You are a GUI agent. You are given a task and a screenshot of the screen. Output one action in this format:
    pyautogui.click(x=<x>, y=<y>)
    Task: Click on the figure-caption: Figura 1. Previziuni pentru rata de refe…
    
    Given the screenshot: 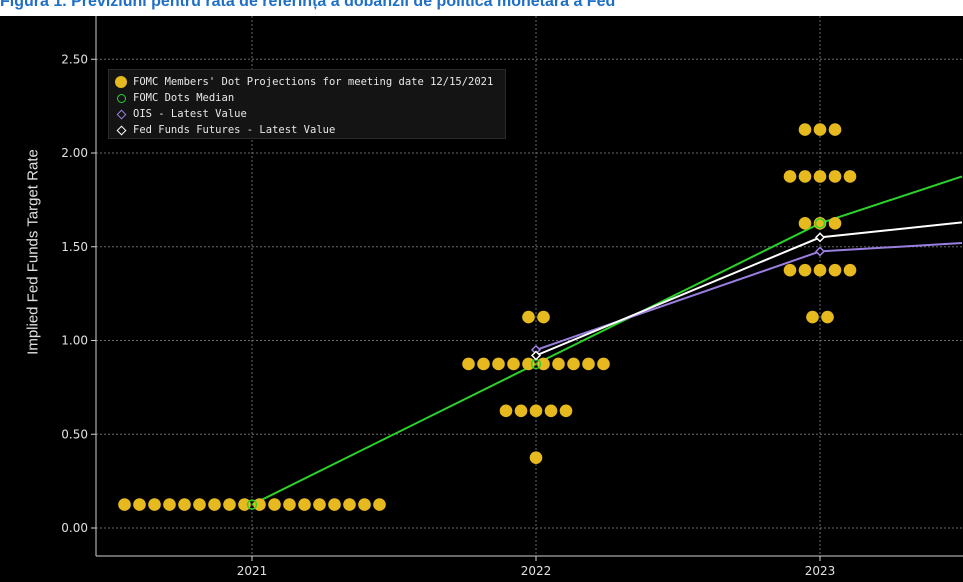 What is the action you would take?
    pyautogui.click(x=481, y=8)
    